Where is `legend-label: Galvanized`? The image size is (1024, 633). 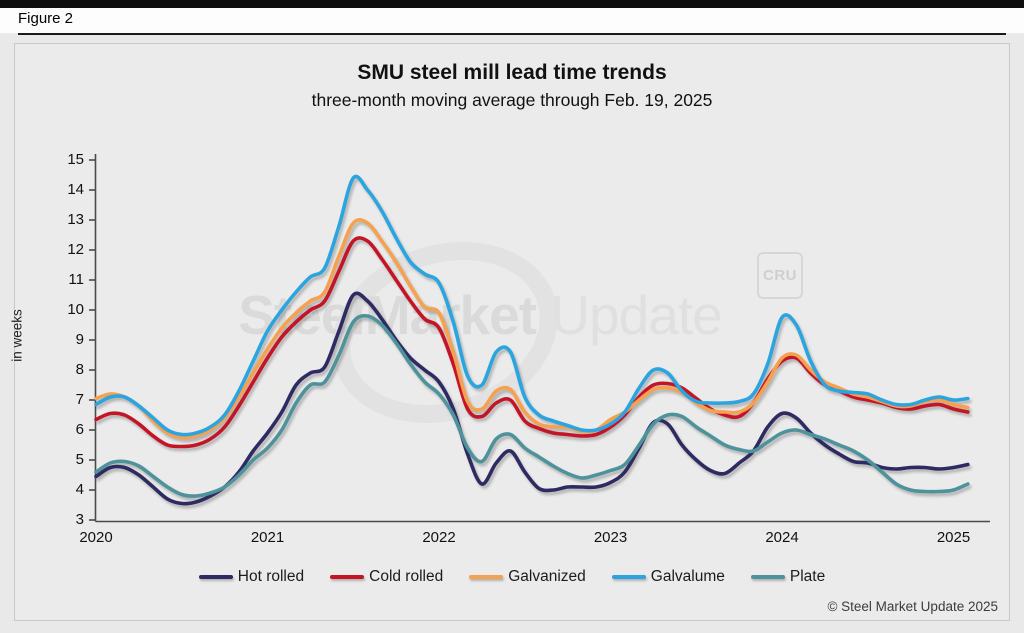 legend-label: Galvanized is located at coordinates (547, 576).